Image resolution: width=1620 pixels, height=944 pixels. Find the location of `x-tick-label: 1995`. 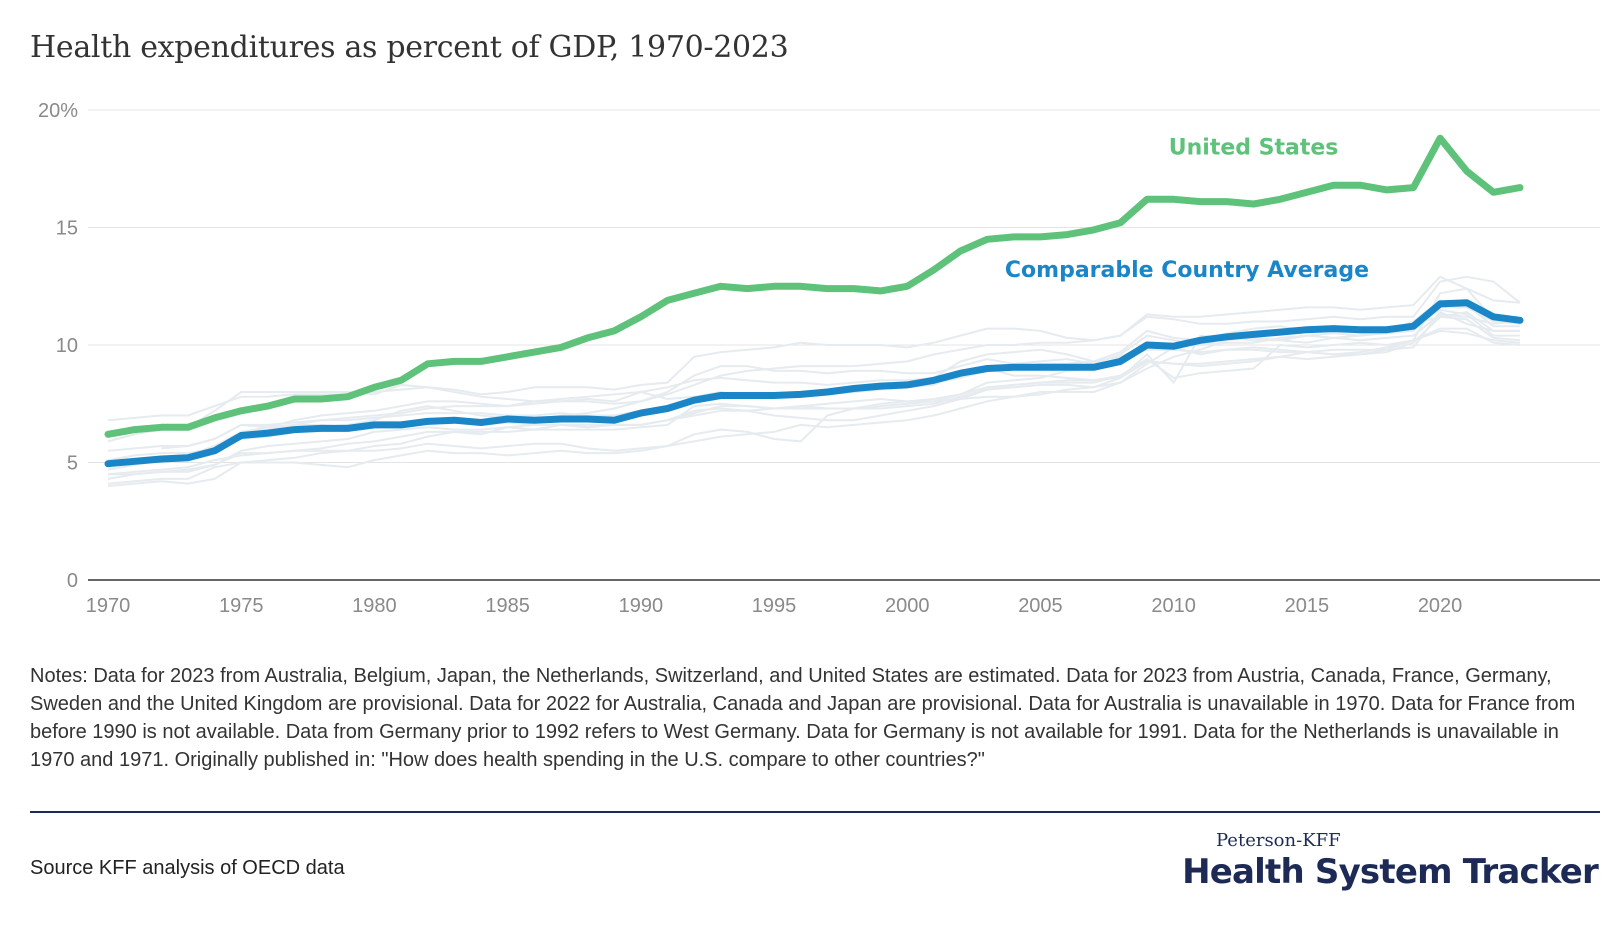

x-tick-label: 1995 is located at coordinates (774, 606).